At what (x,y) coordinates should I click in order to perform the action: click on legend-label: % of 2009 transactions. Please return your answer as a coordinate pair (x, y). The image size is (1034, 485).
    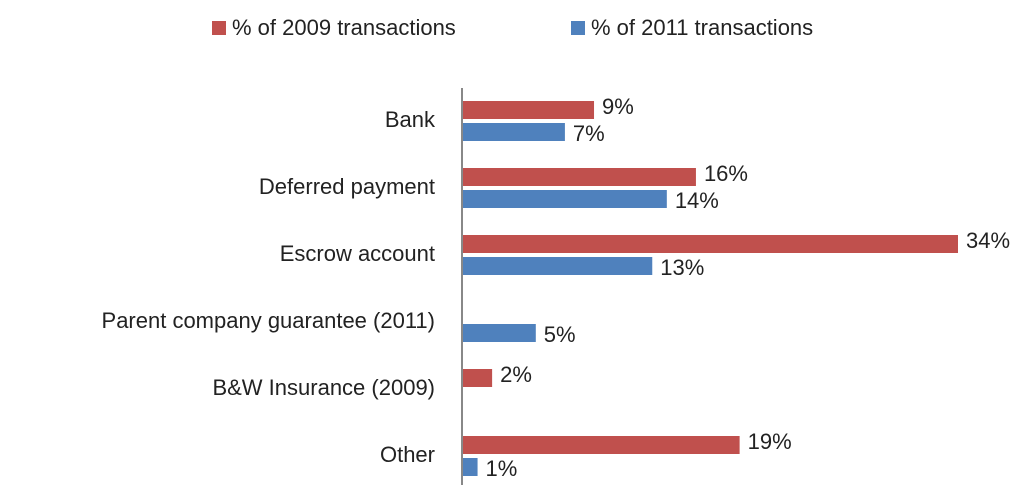
    Looking at the image, I should click on (344, 27).